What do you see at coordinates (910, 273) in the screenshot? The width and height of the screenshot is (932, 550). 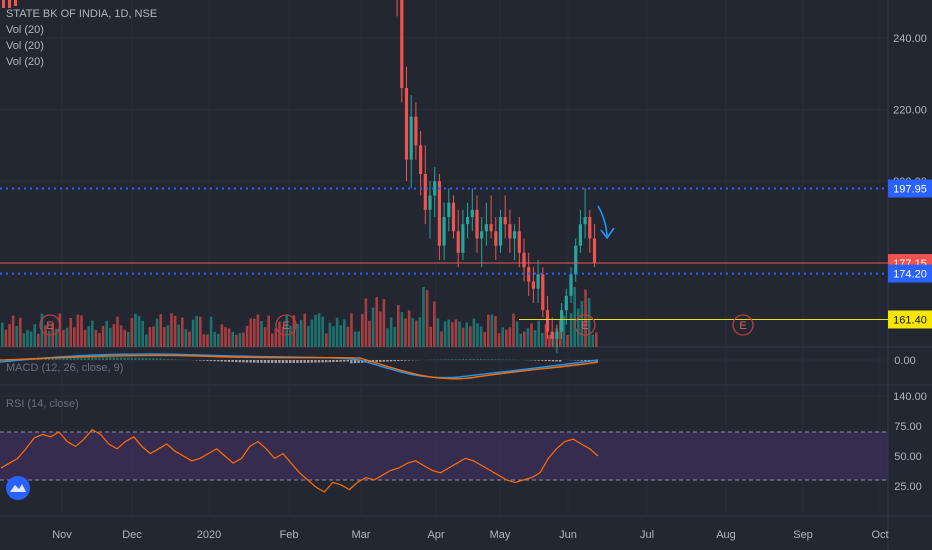 I see `price-tag-support` at bounding box center [910, 273].